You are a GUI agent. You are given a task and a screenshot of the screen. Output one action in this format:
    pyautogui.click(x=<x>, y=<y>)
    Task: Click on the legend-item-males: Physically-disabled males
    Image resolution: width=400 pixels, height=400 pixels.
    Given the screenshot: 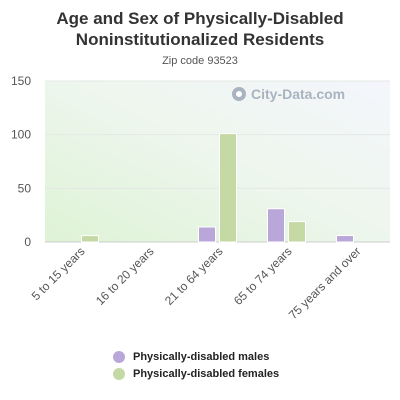 What is the action you would take?
    pyautogui.click(x=196, y=357)
    